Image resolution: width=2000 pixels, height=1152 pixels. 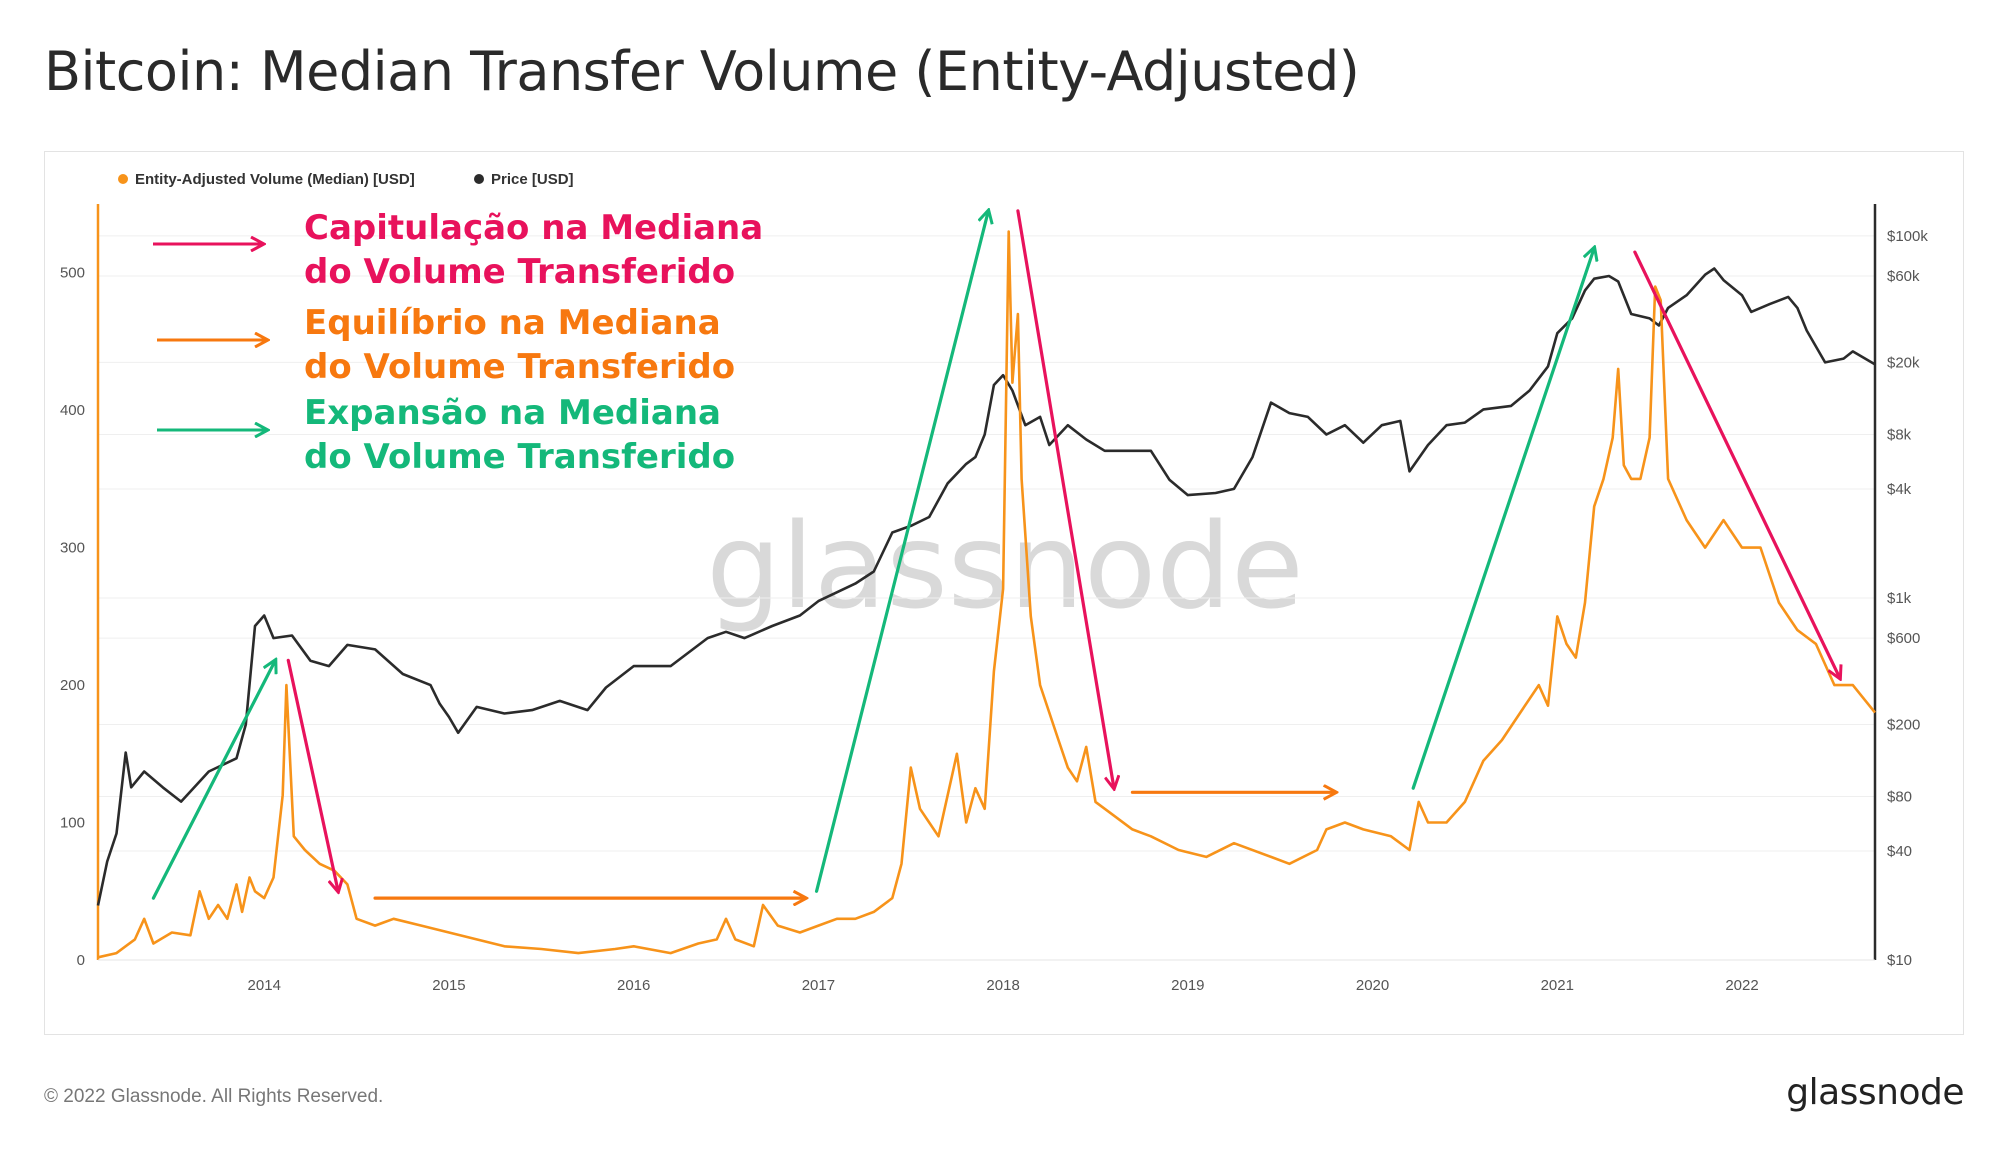 What do you see at coordinates (1741, 985) in the screenshot?
I see `x-tick-label: 2022` at bounding box center [1741, 985].